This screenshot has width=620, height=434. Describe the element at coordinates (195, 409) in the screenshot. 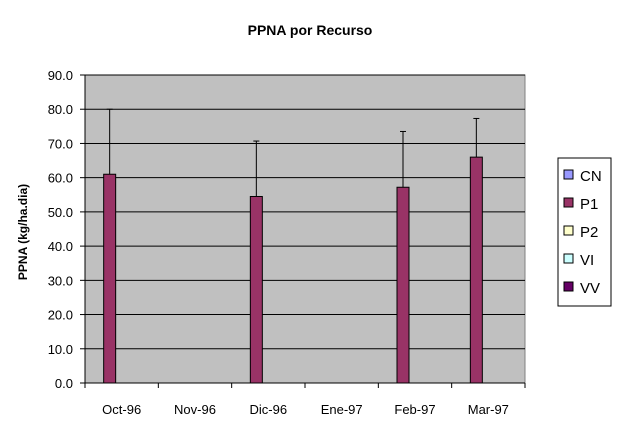

I see `x-tick-label: Nov-96` at that location.